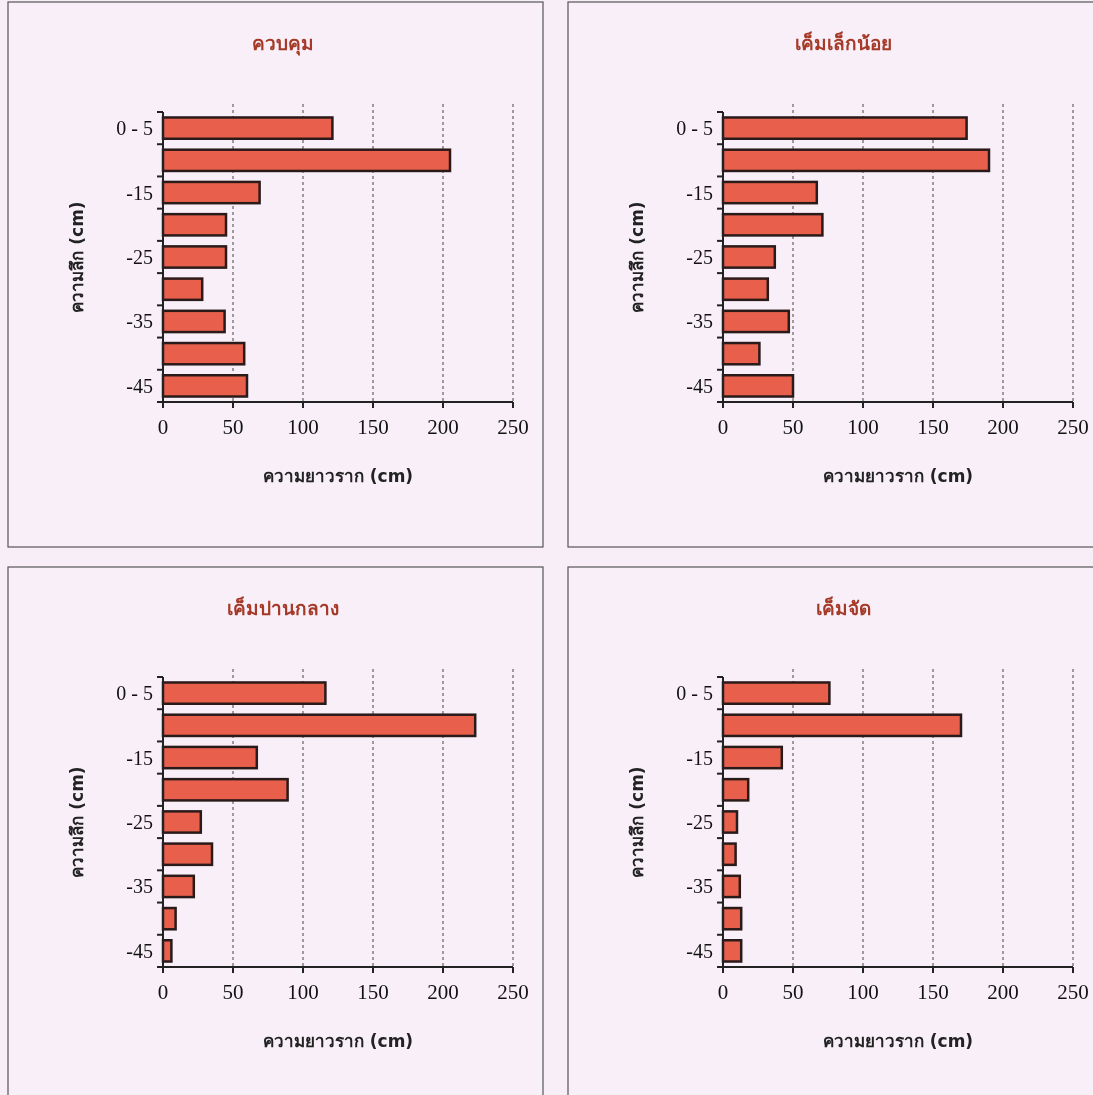 This screenshot has width=1093, height=1095. Describe the element at coordinates (283, 44) in the screenshot. I see `chart-title: ควบคุม` at that location.